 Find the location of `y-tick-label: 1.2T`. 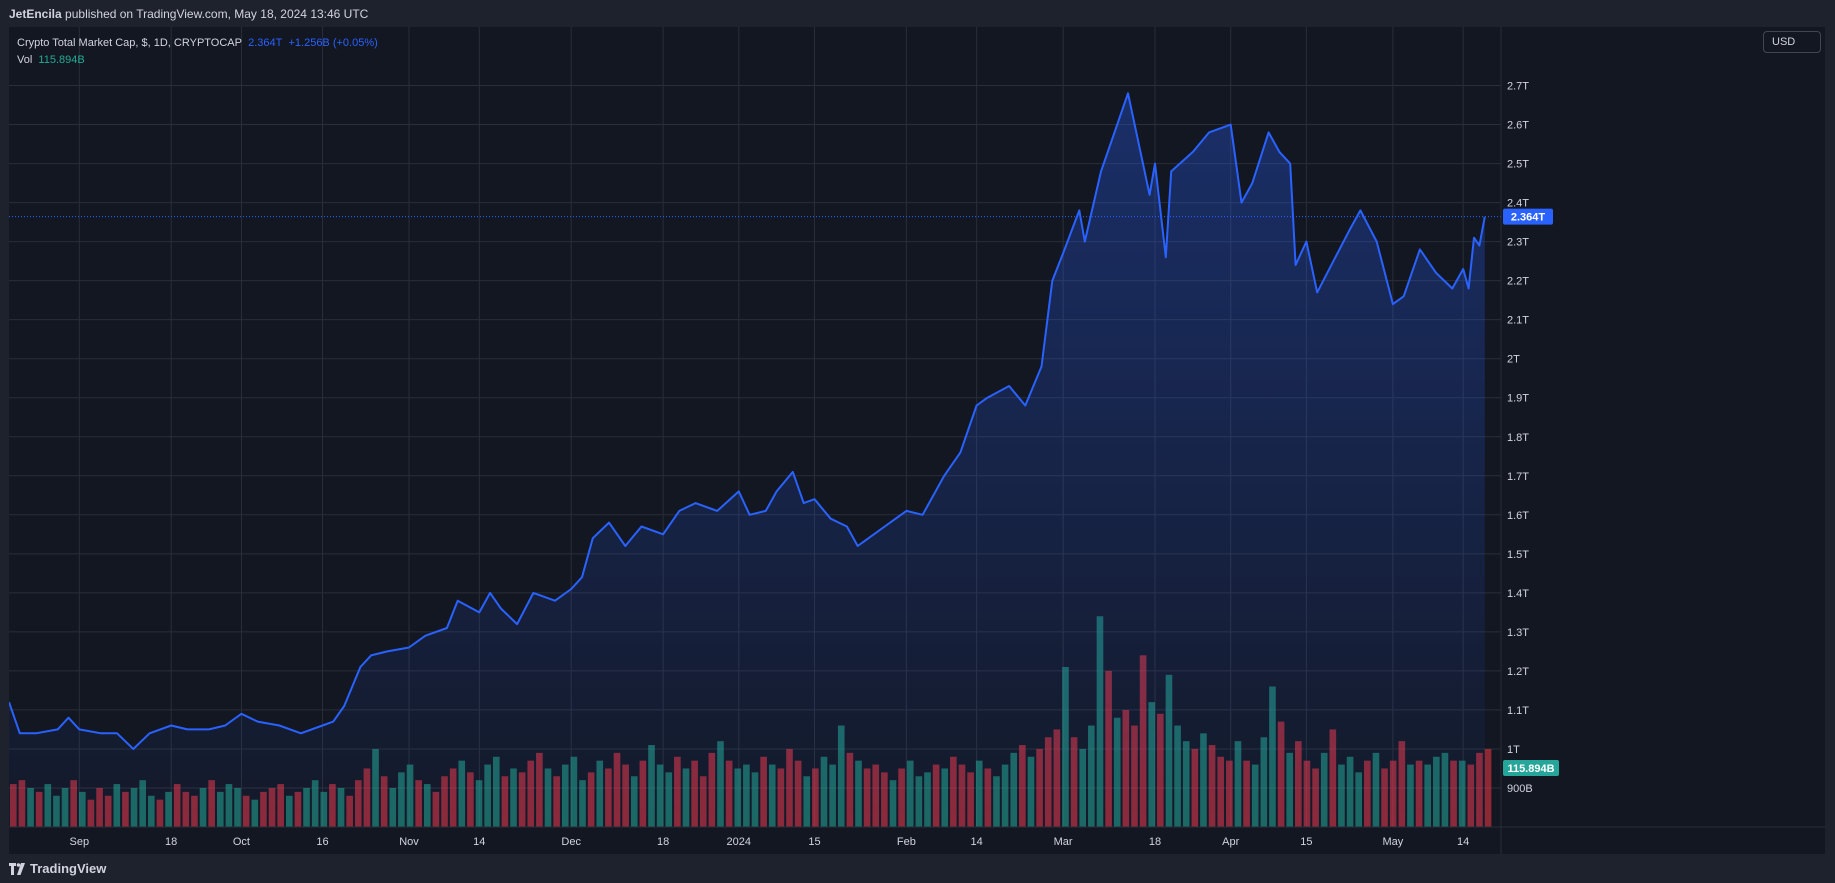

y-tick-label: 1.2T is located at coordinates (1518, 672).